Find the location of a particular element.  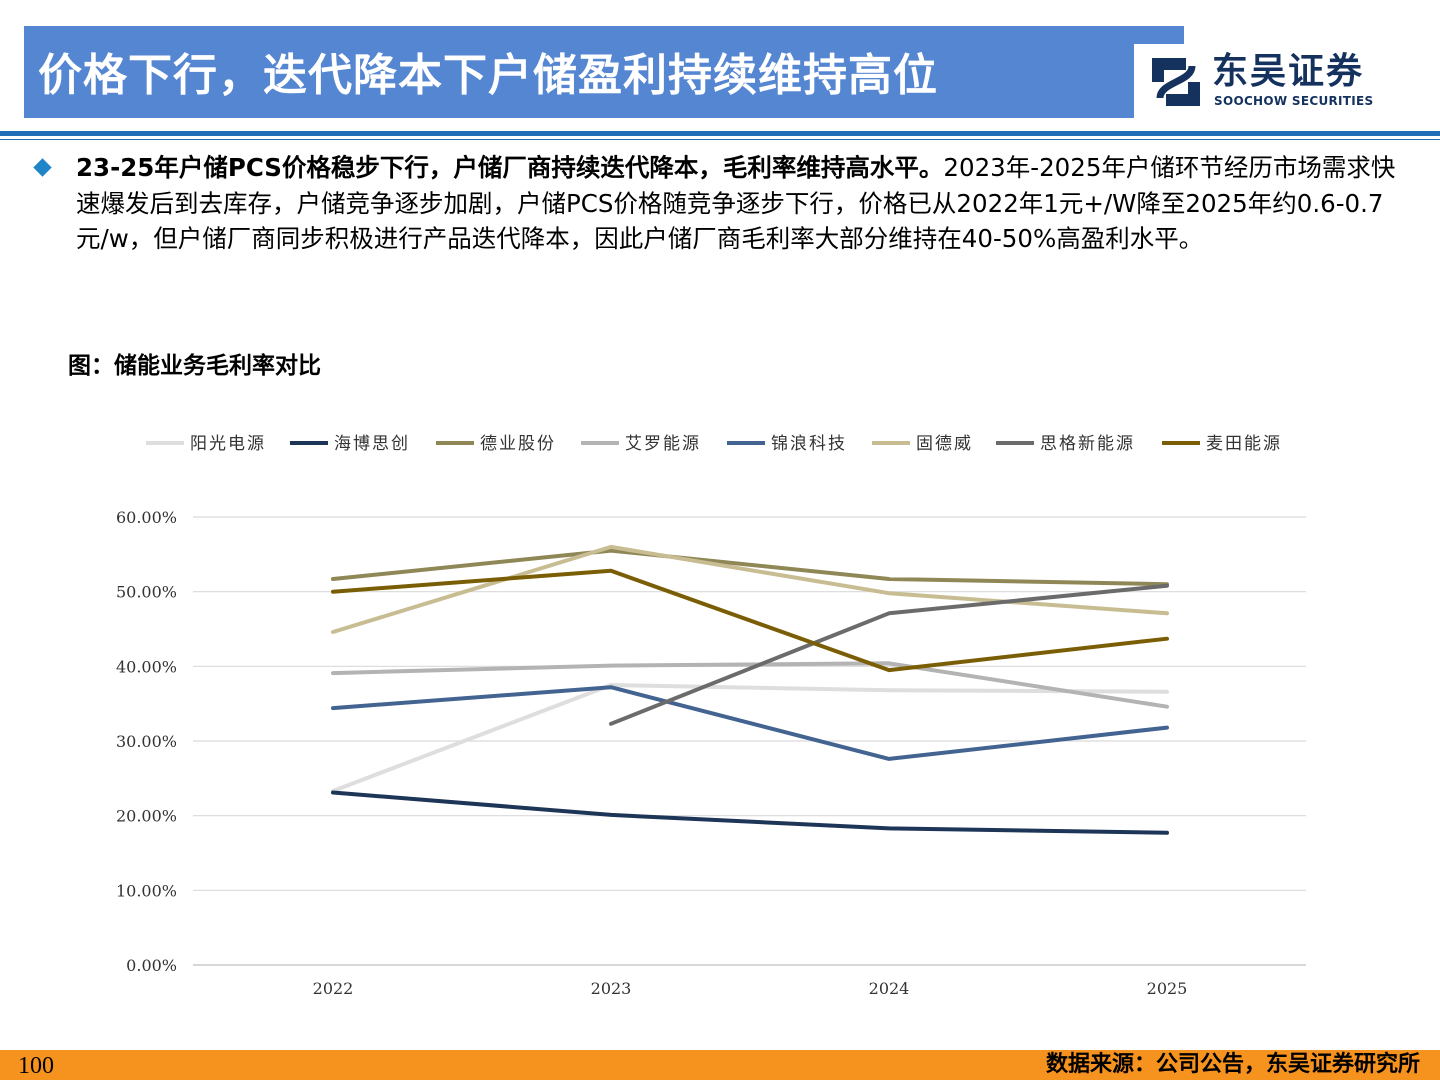

company-logo: 东吴证券 SOOCHOW SECURITIES is located at coordinates (1281, 82).